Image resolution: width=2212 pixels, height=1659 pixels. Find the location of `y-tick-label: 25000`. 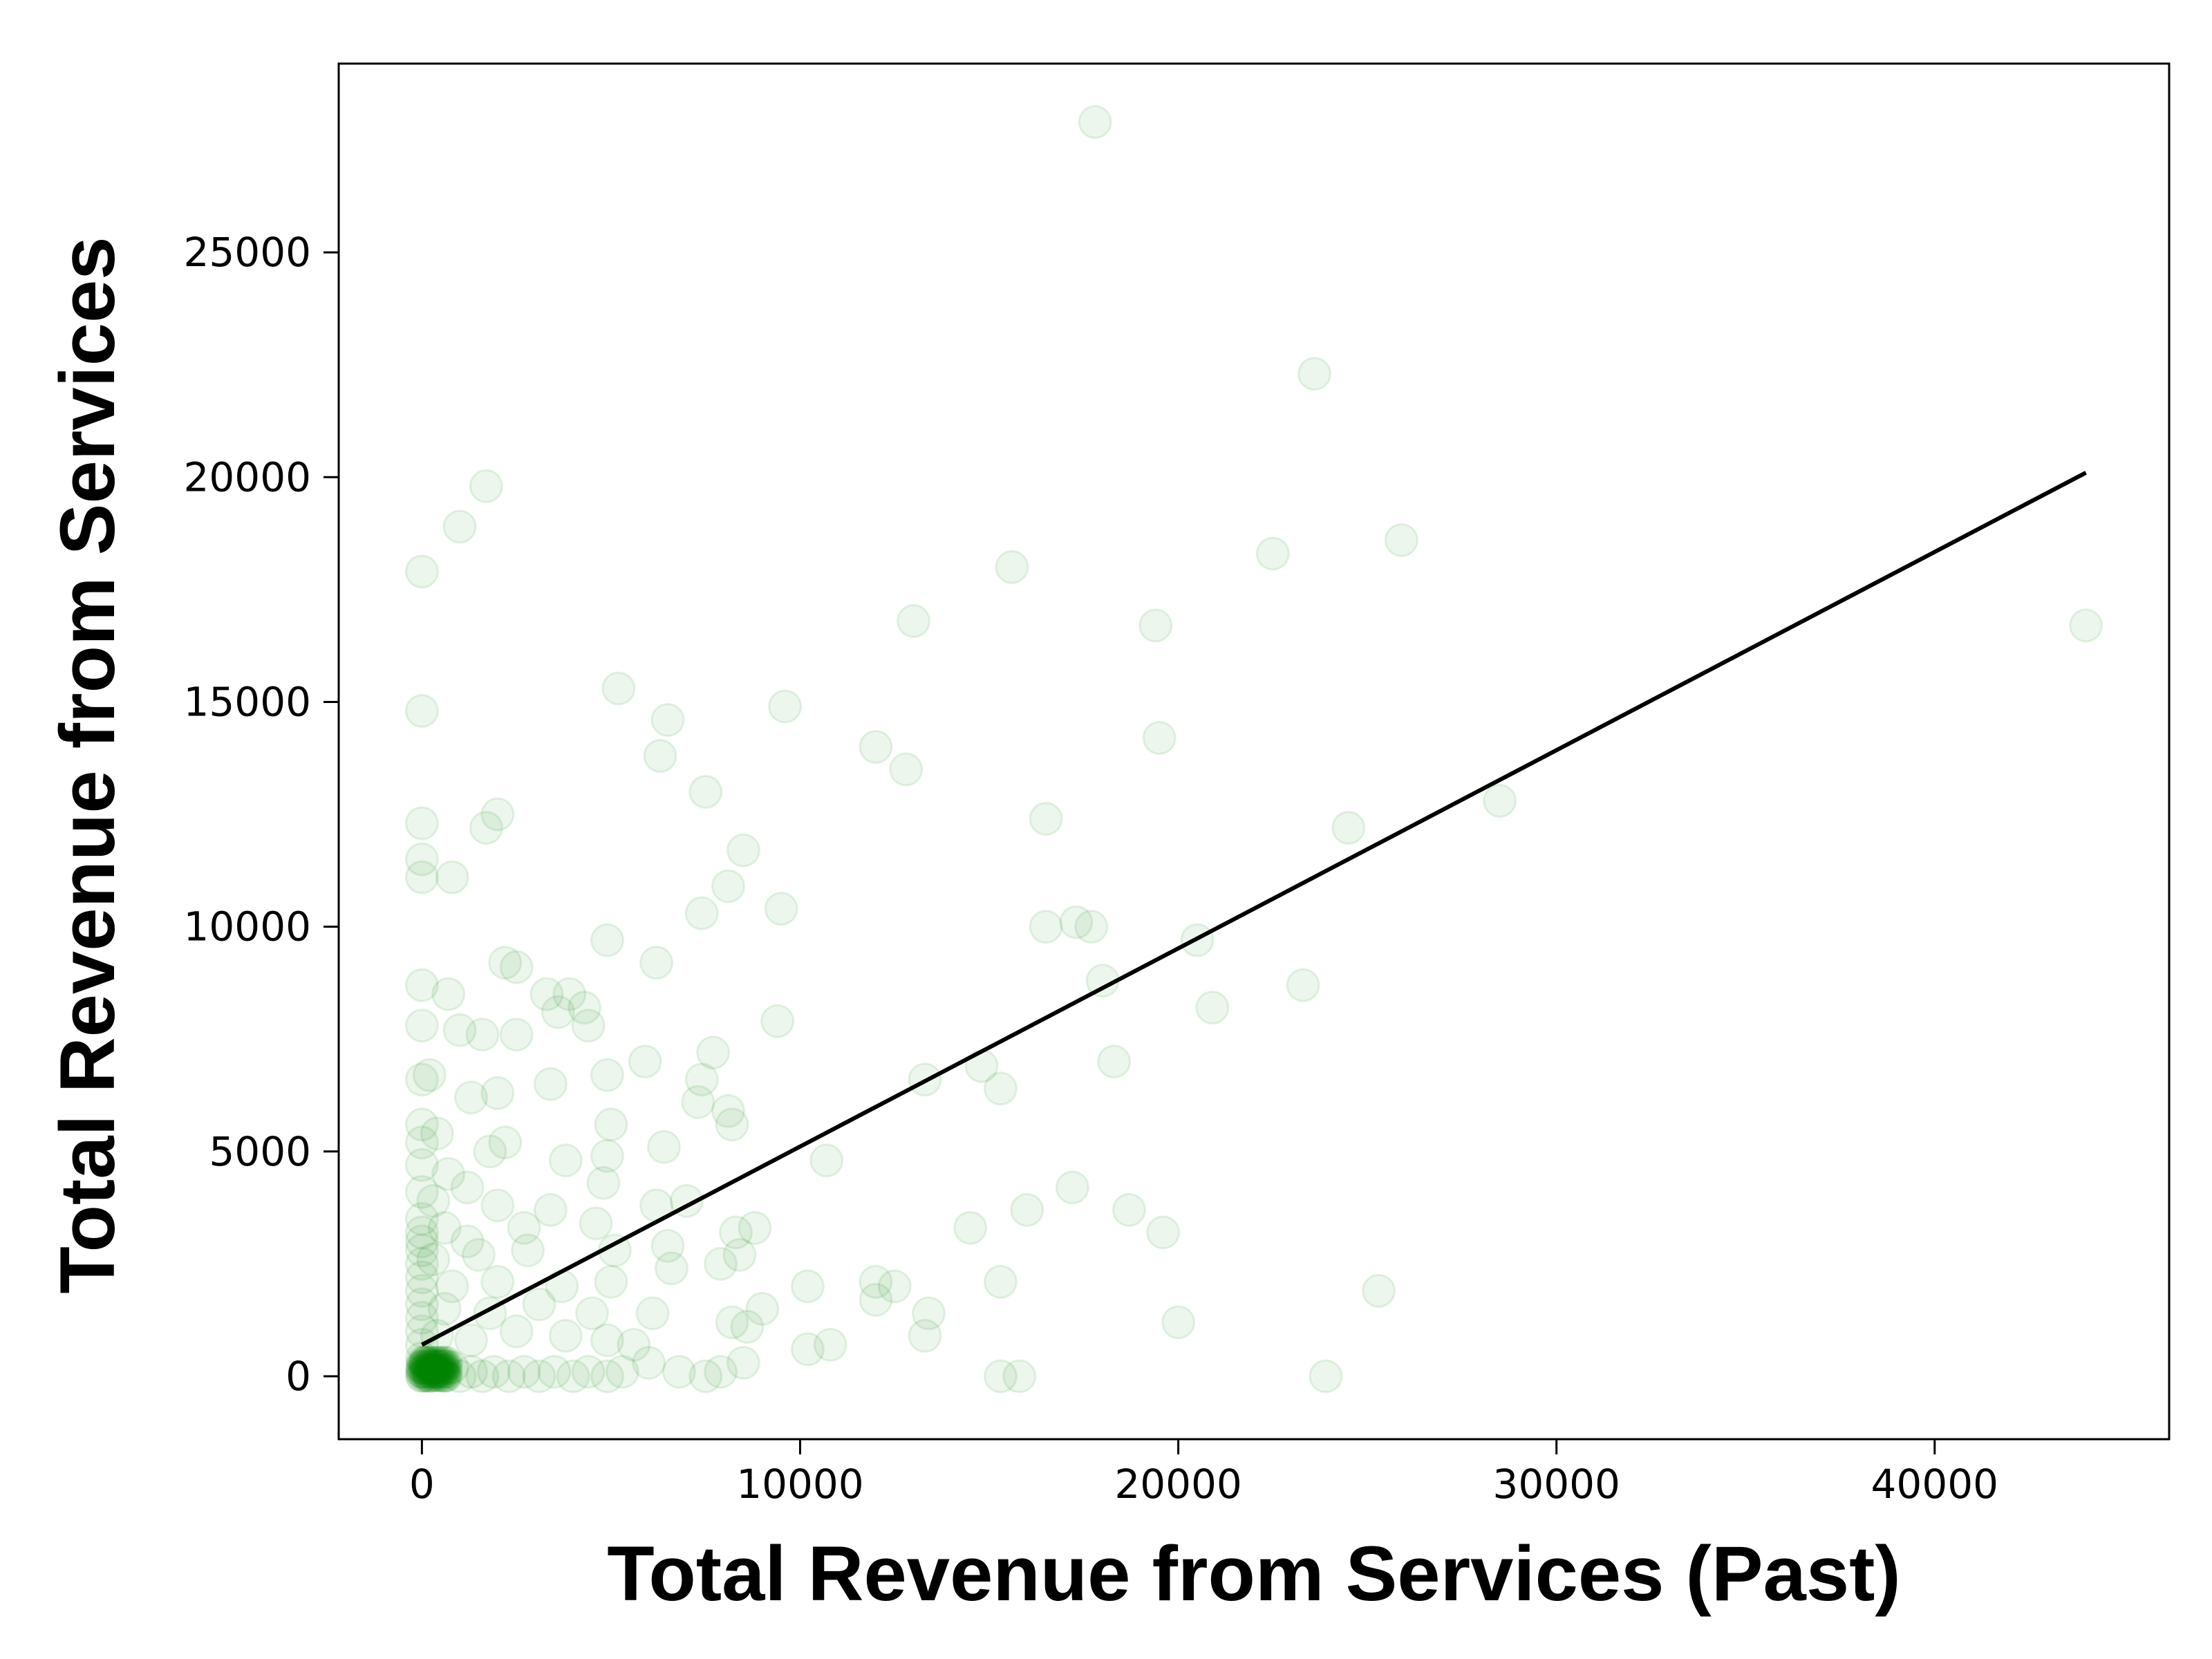

y-tick-label: 25000 is located at coordinates (247, 252).